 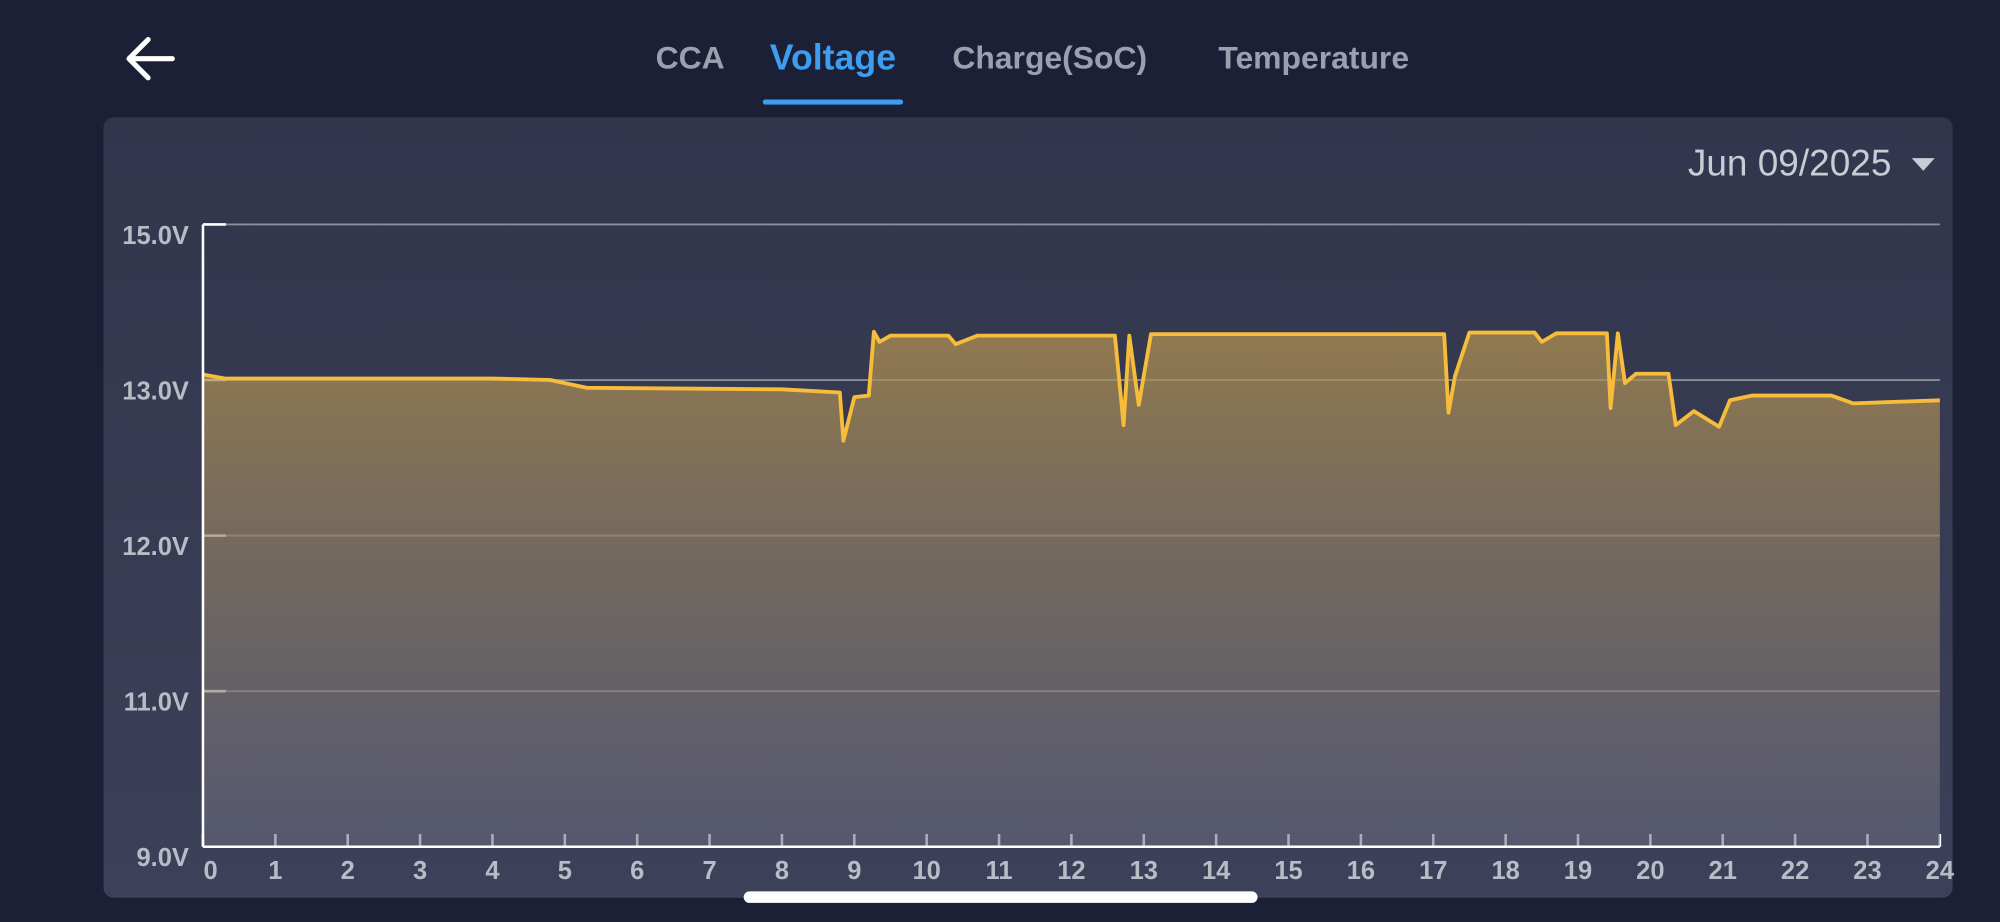 What do you see at coordinates (1288, 871) in the screenshot?
I see `x-tick-label: 15` at bounding box center [1288, 871].